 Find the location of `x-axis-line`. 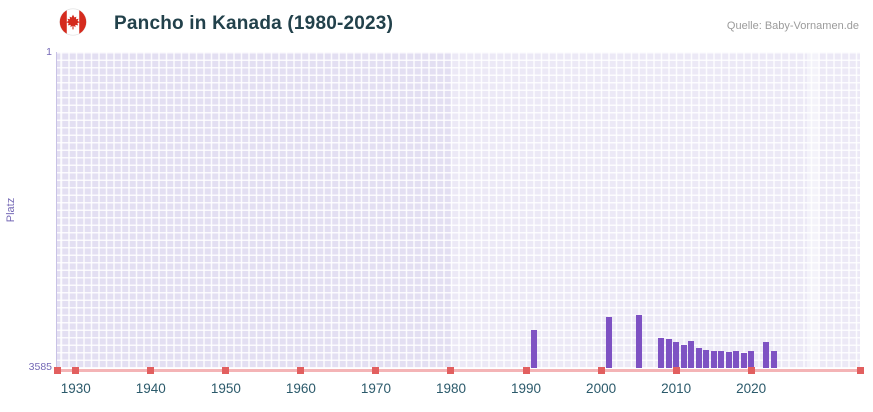

x-axis-line is located at coordinates (458, 370).